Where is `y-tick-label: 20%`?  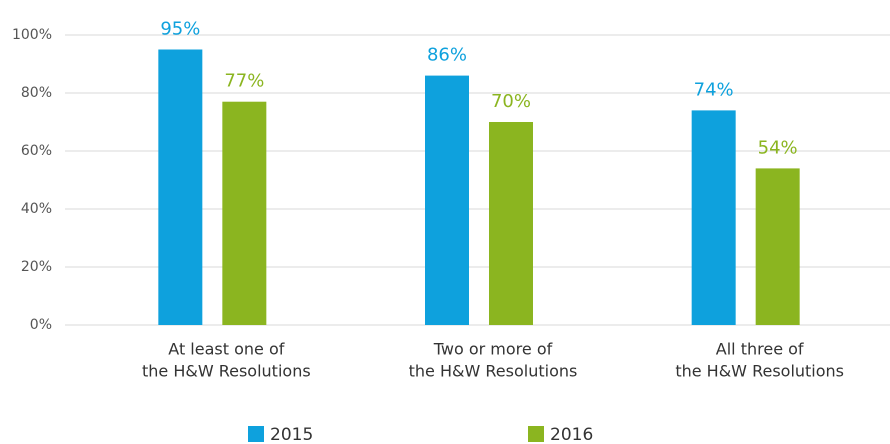
y-tick-label: 20% is located at coordinates (36, 267).